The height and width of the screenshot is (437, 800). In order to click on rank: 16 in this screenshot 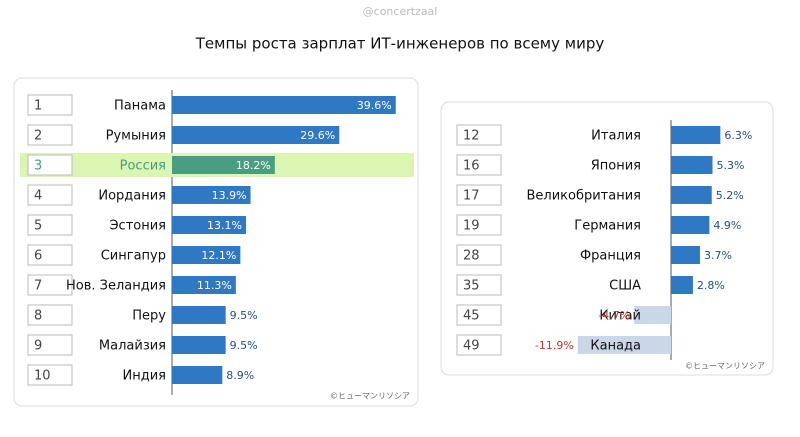, I will do `click(471, 166)`.